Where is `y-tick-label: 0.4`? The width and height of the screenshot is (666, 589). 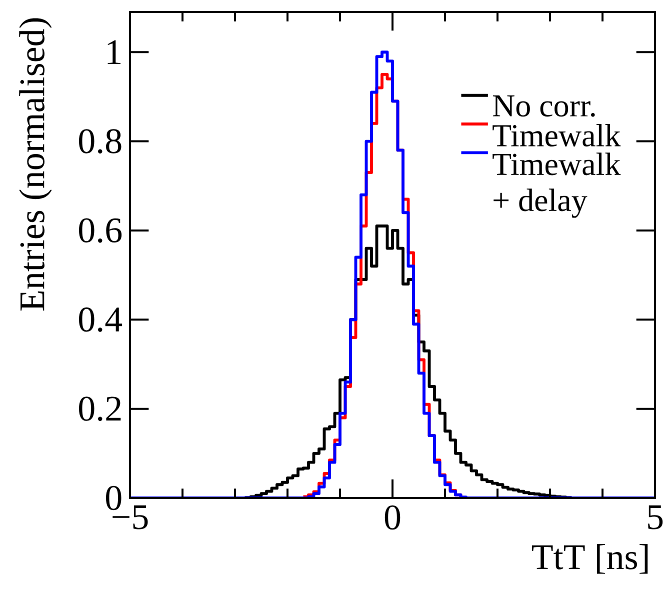 y-tick-label: 0.4 is located at coordinates (100, 319).